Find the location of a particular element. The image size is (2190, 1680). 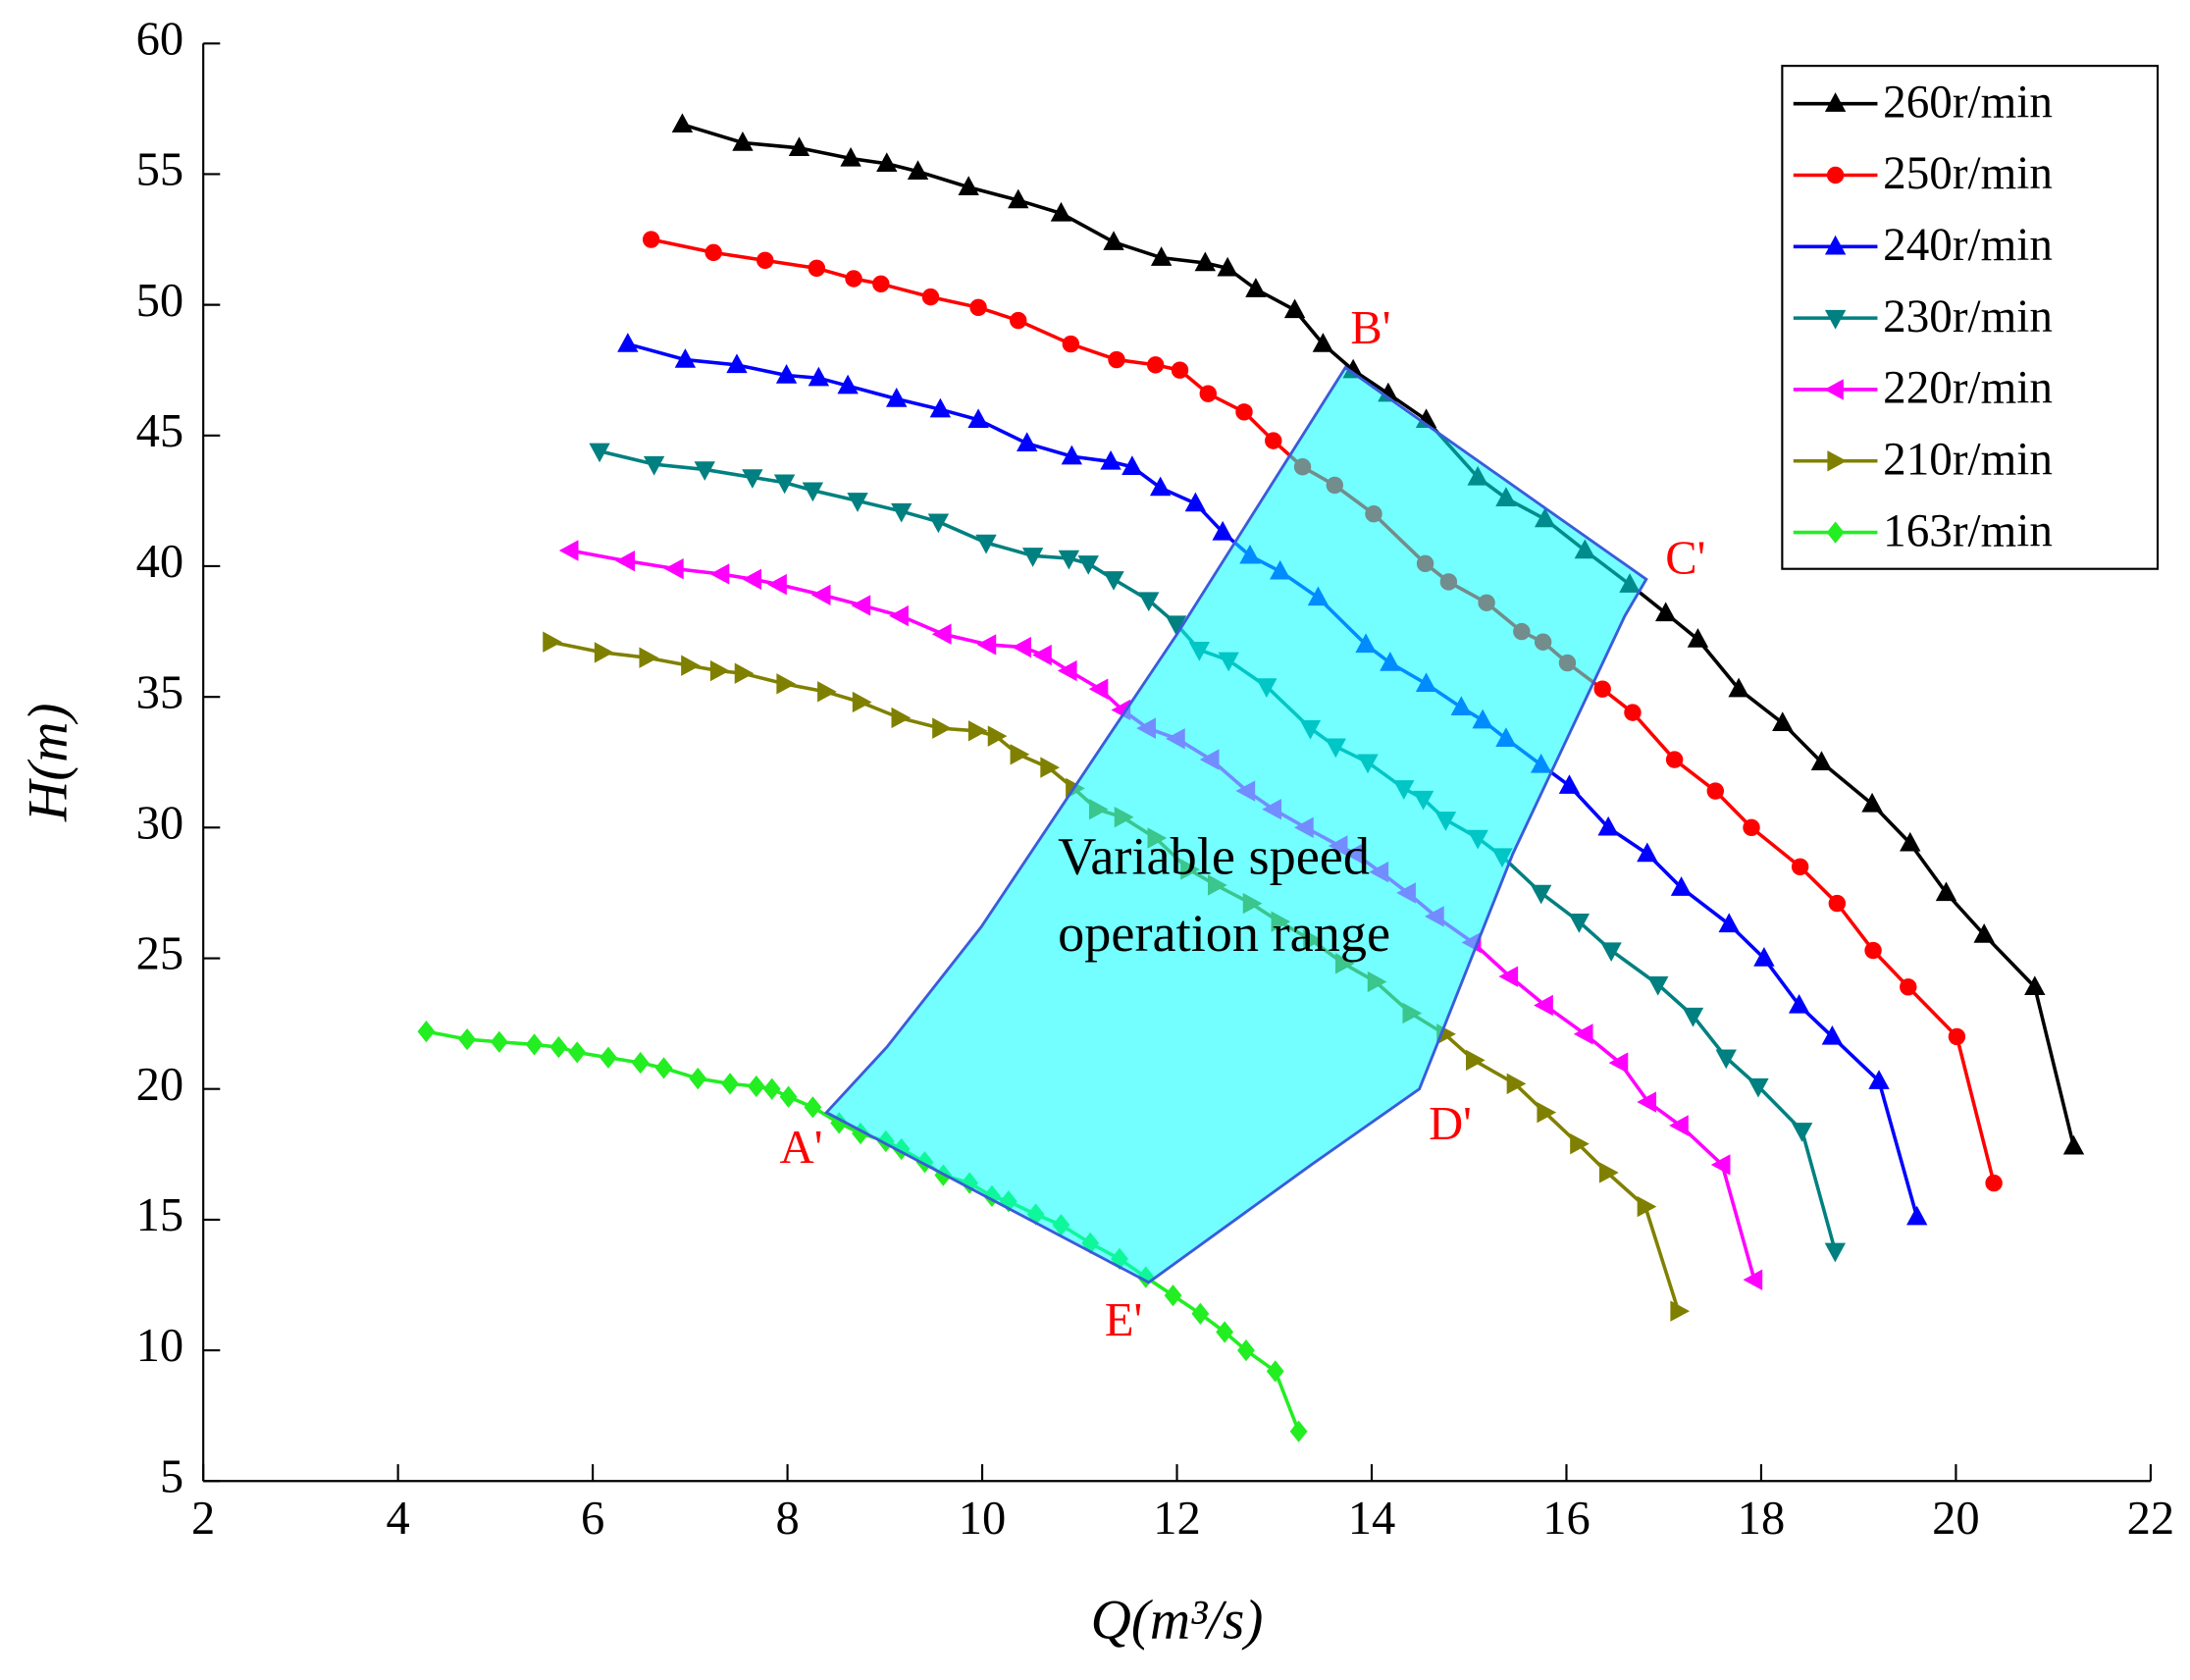

legend-label: 240r/min is located at coordinates (1968, 245).